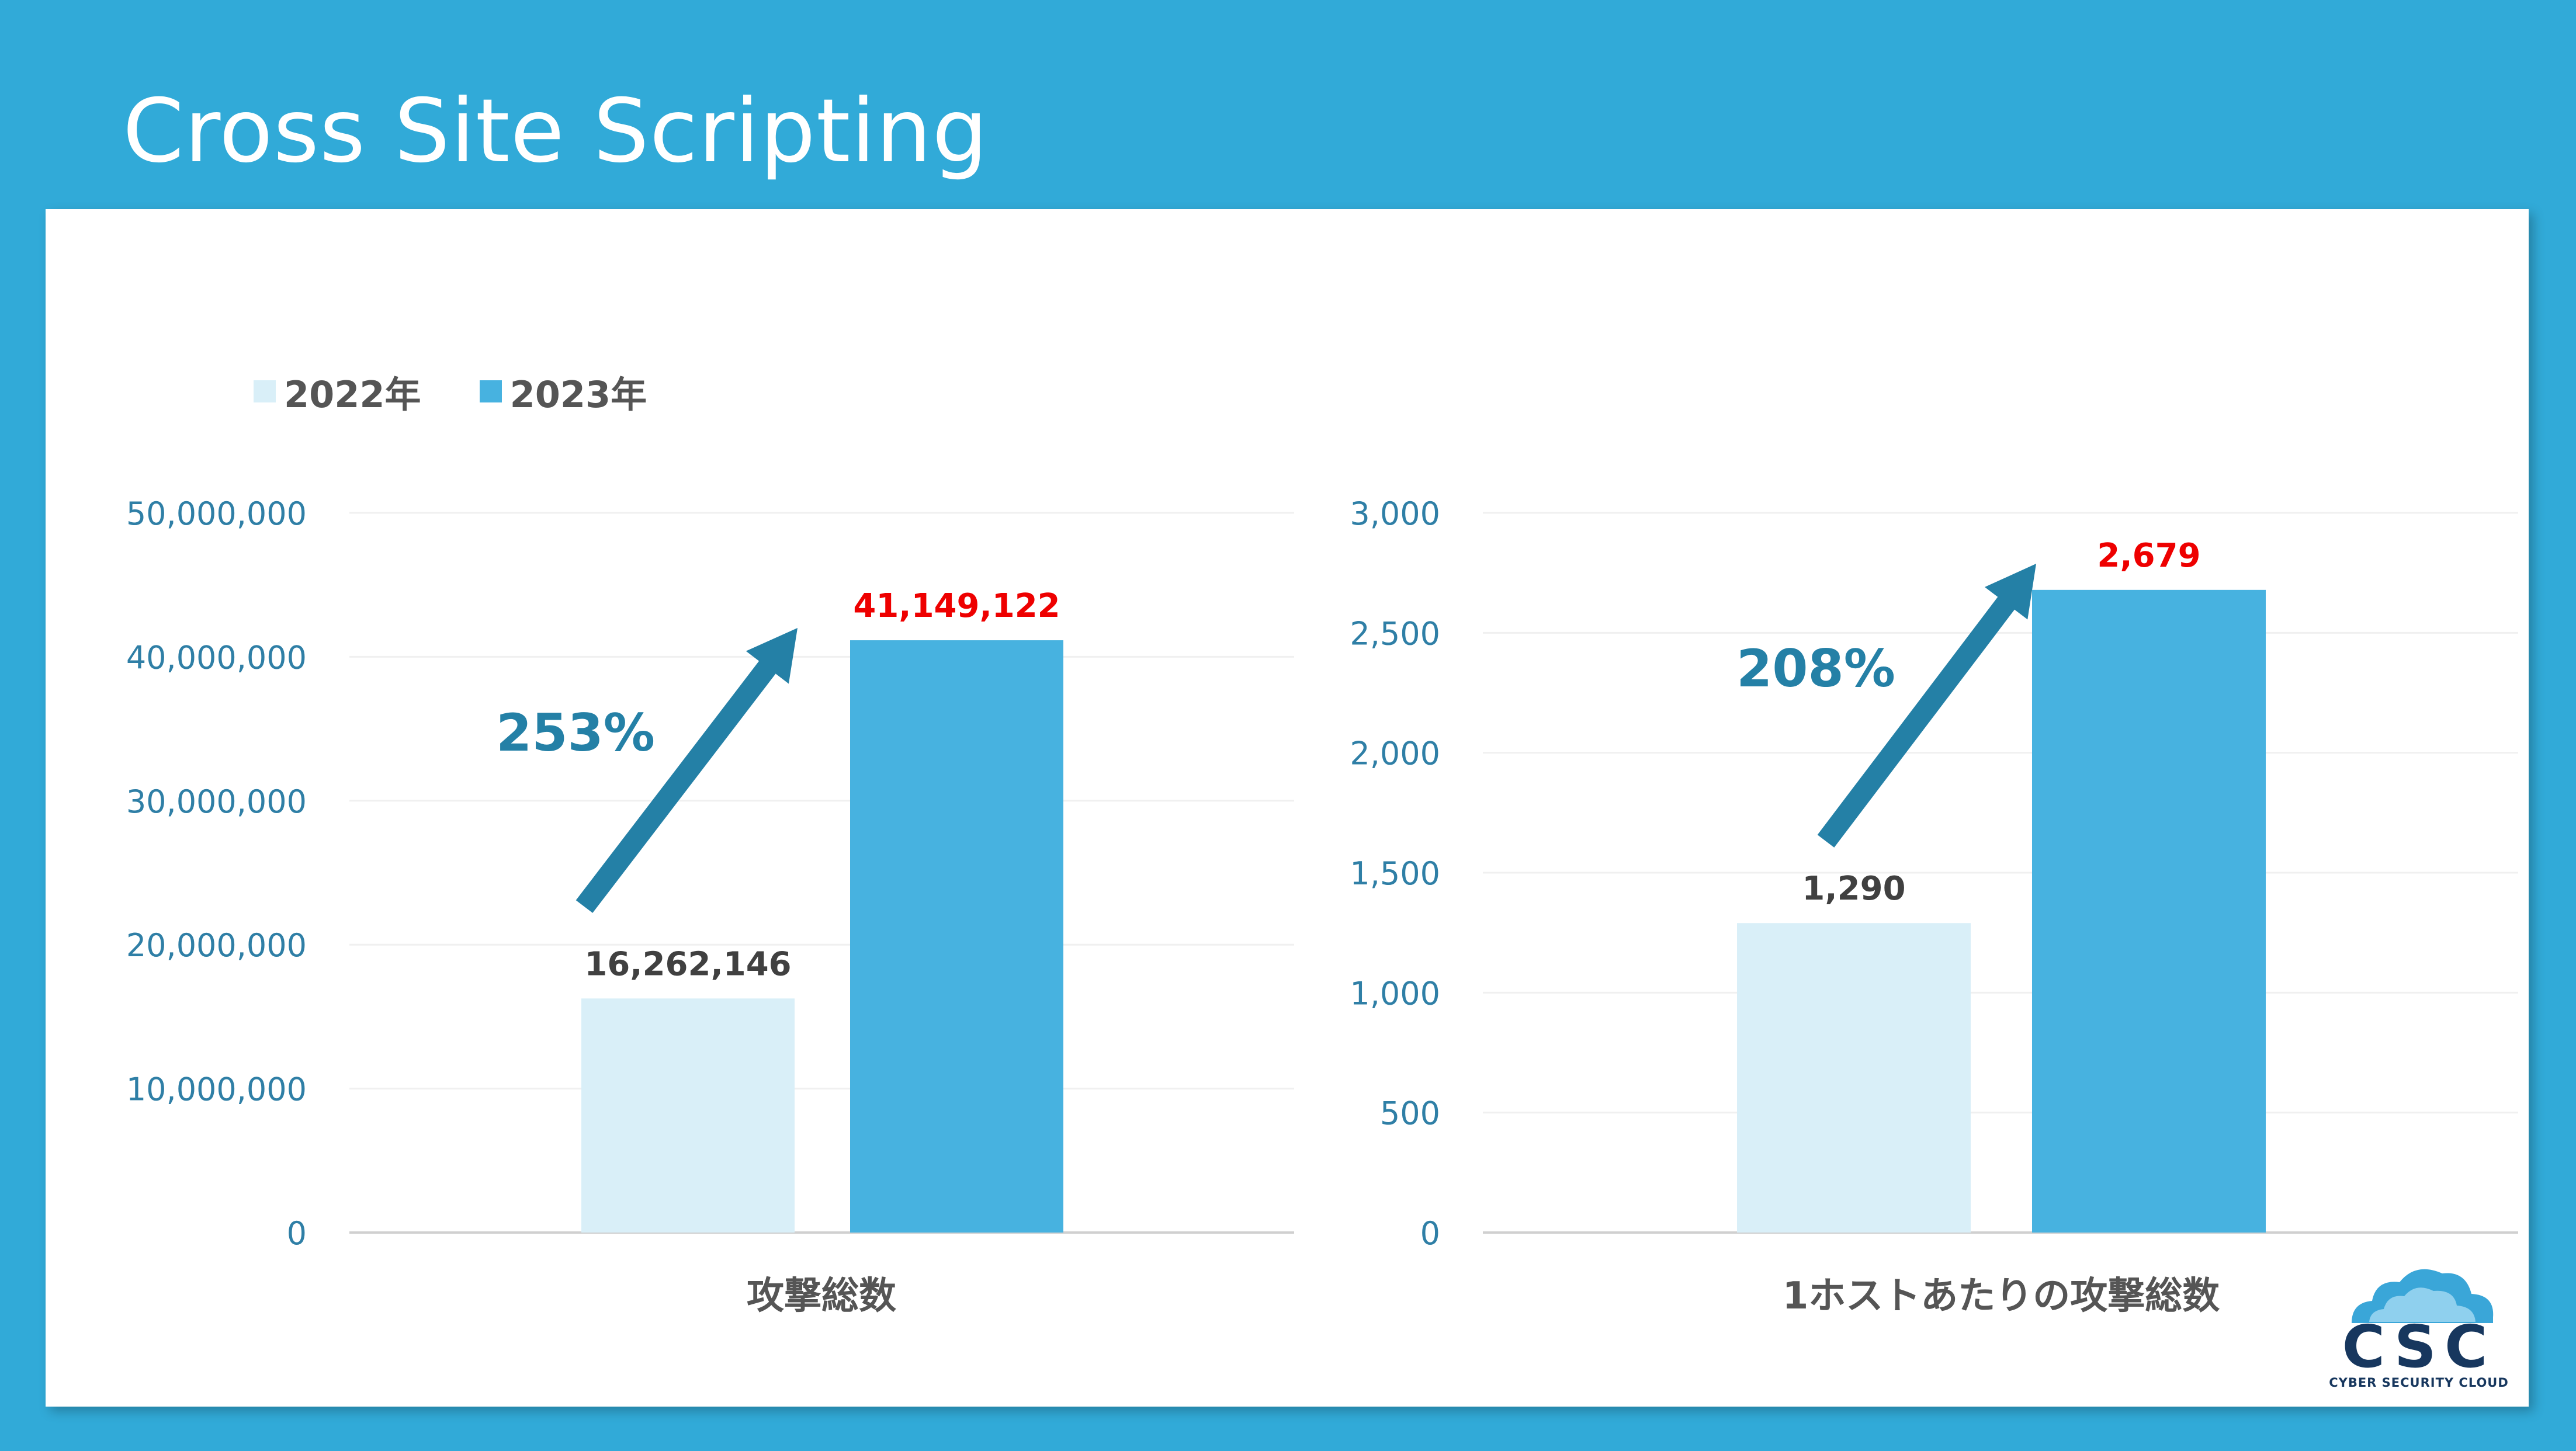  I want to click on logo-caption: CYBER SECURITY CLOUD, so click(2419, 1383).